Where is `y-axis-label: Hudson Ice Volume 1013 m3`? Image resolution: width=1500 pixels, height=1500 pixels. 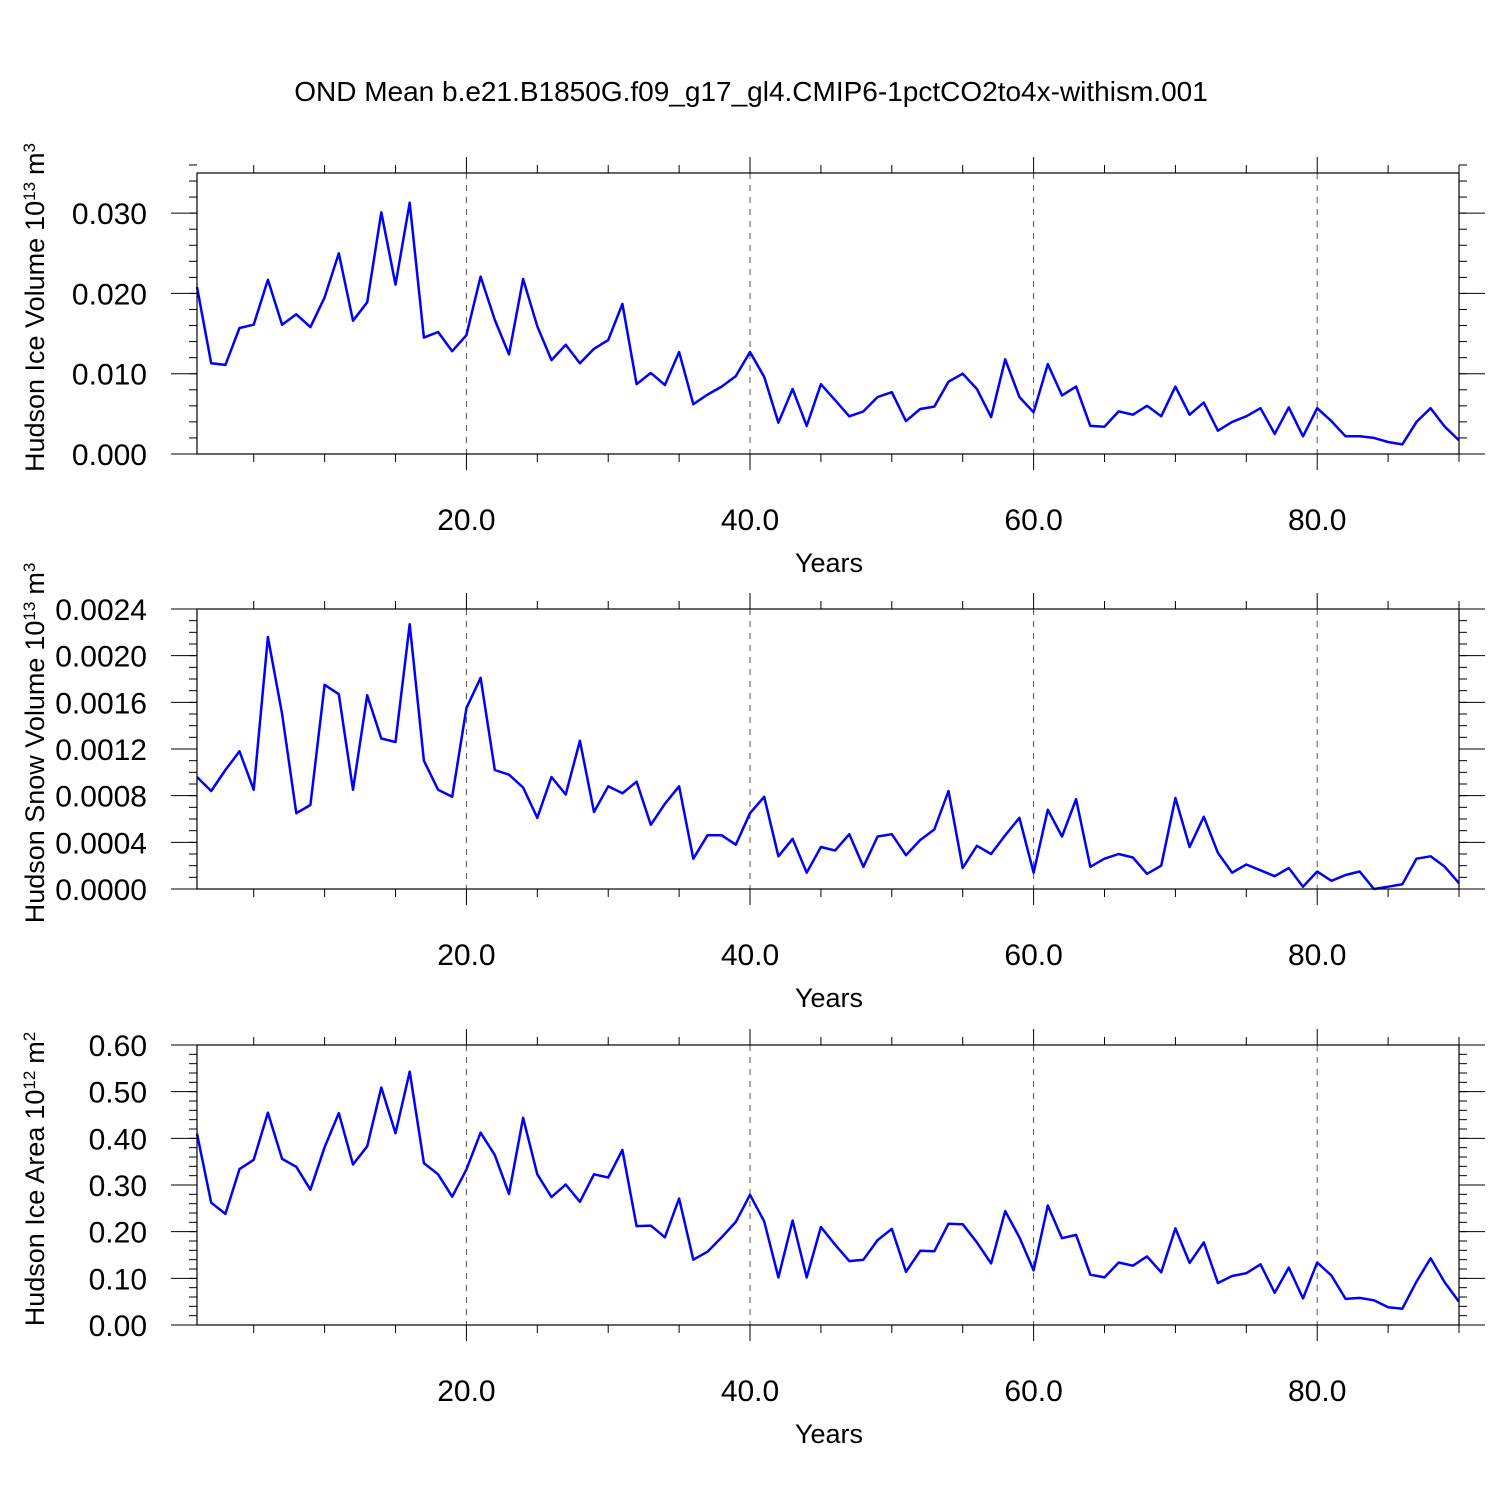
y-axis-label: Hudson Ice Volume 1013 m3 is located at coordinates (35, 307).